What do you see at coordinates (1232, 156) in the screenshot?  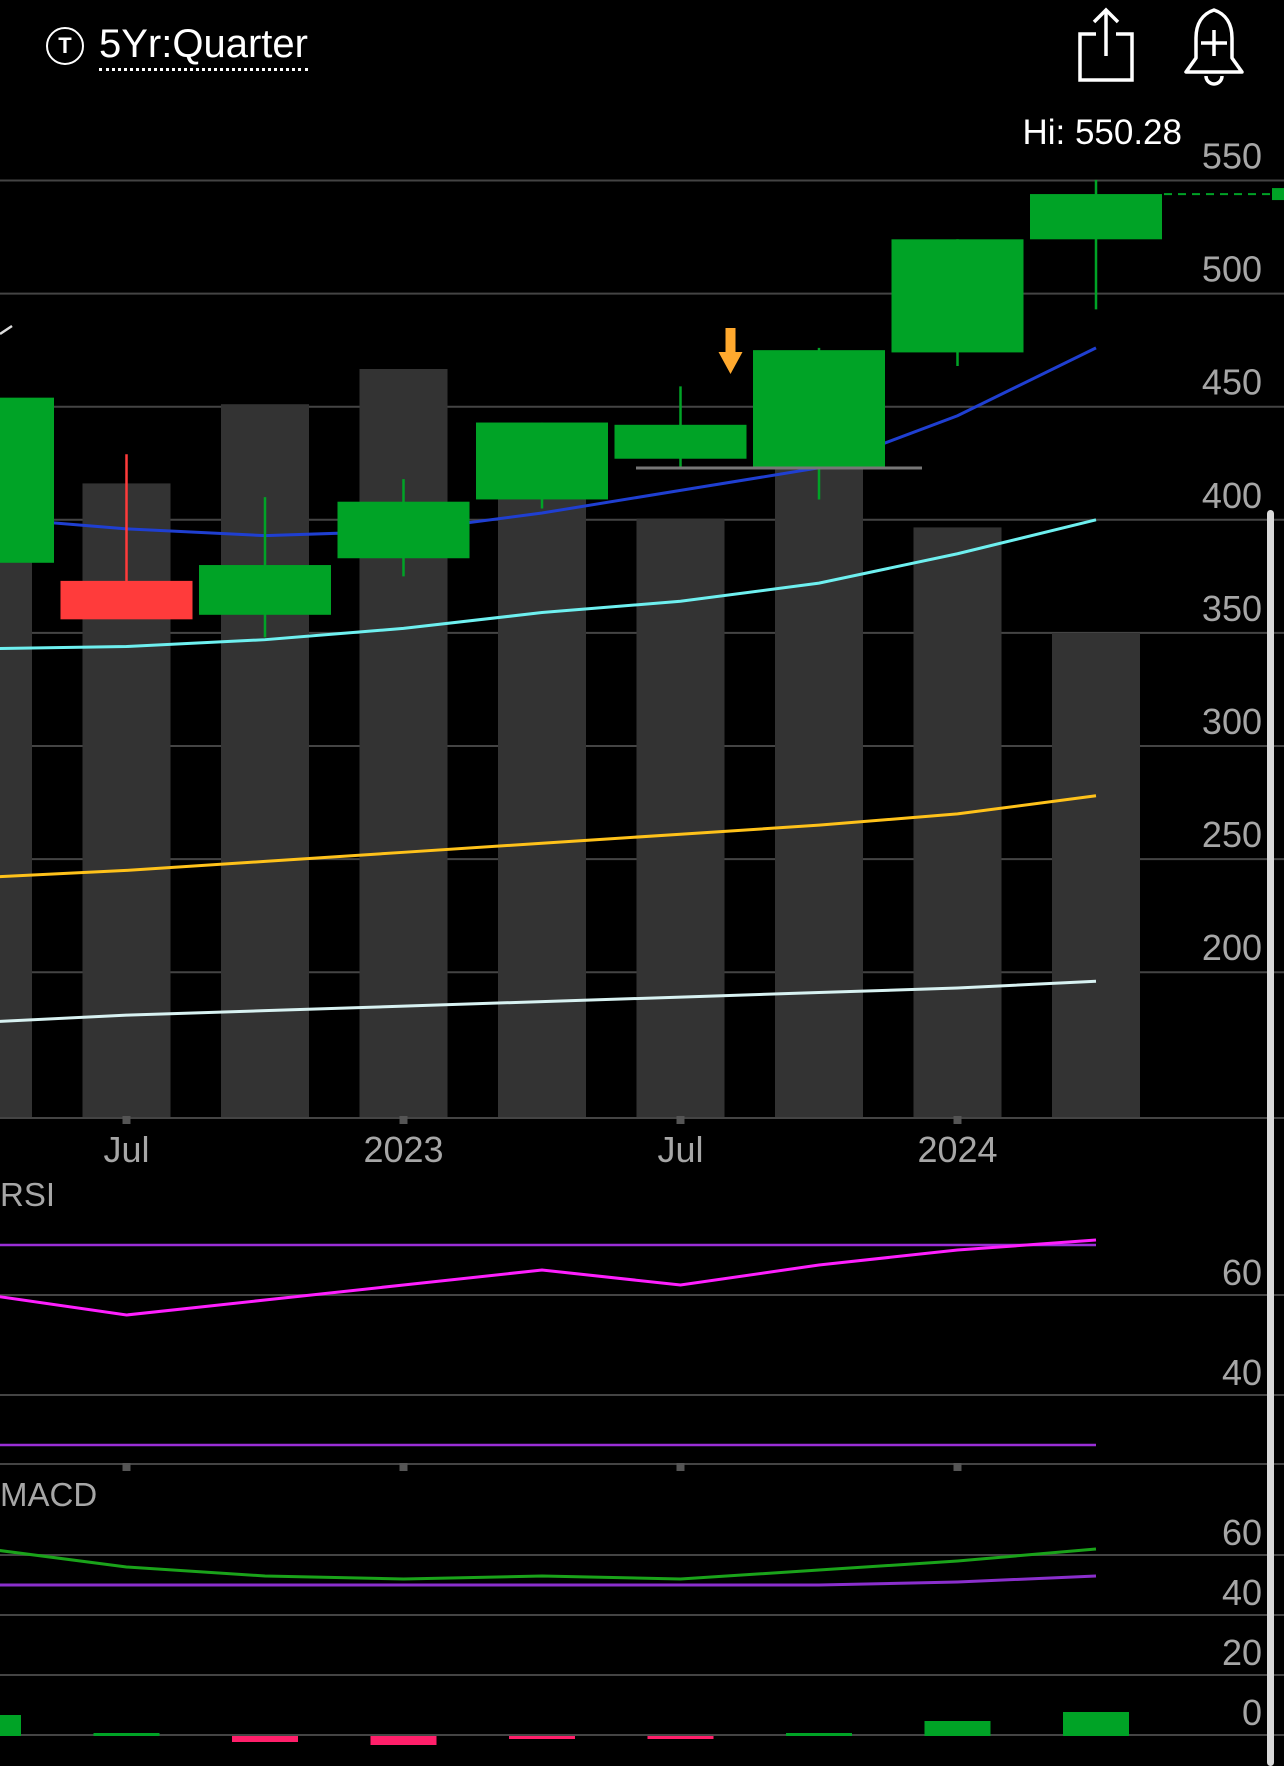 I see `price-tick-label: 550` at bounding box center [1232, 156].